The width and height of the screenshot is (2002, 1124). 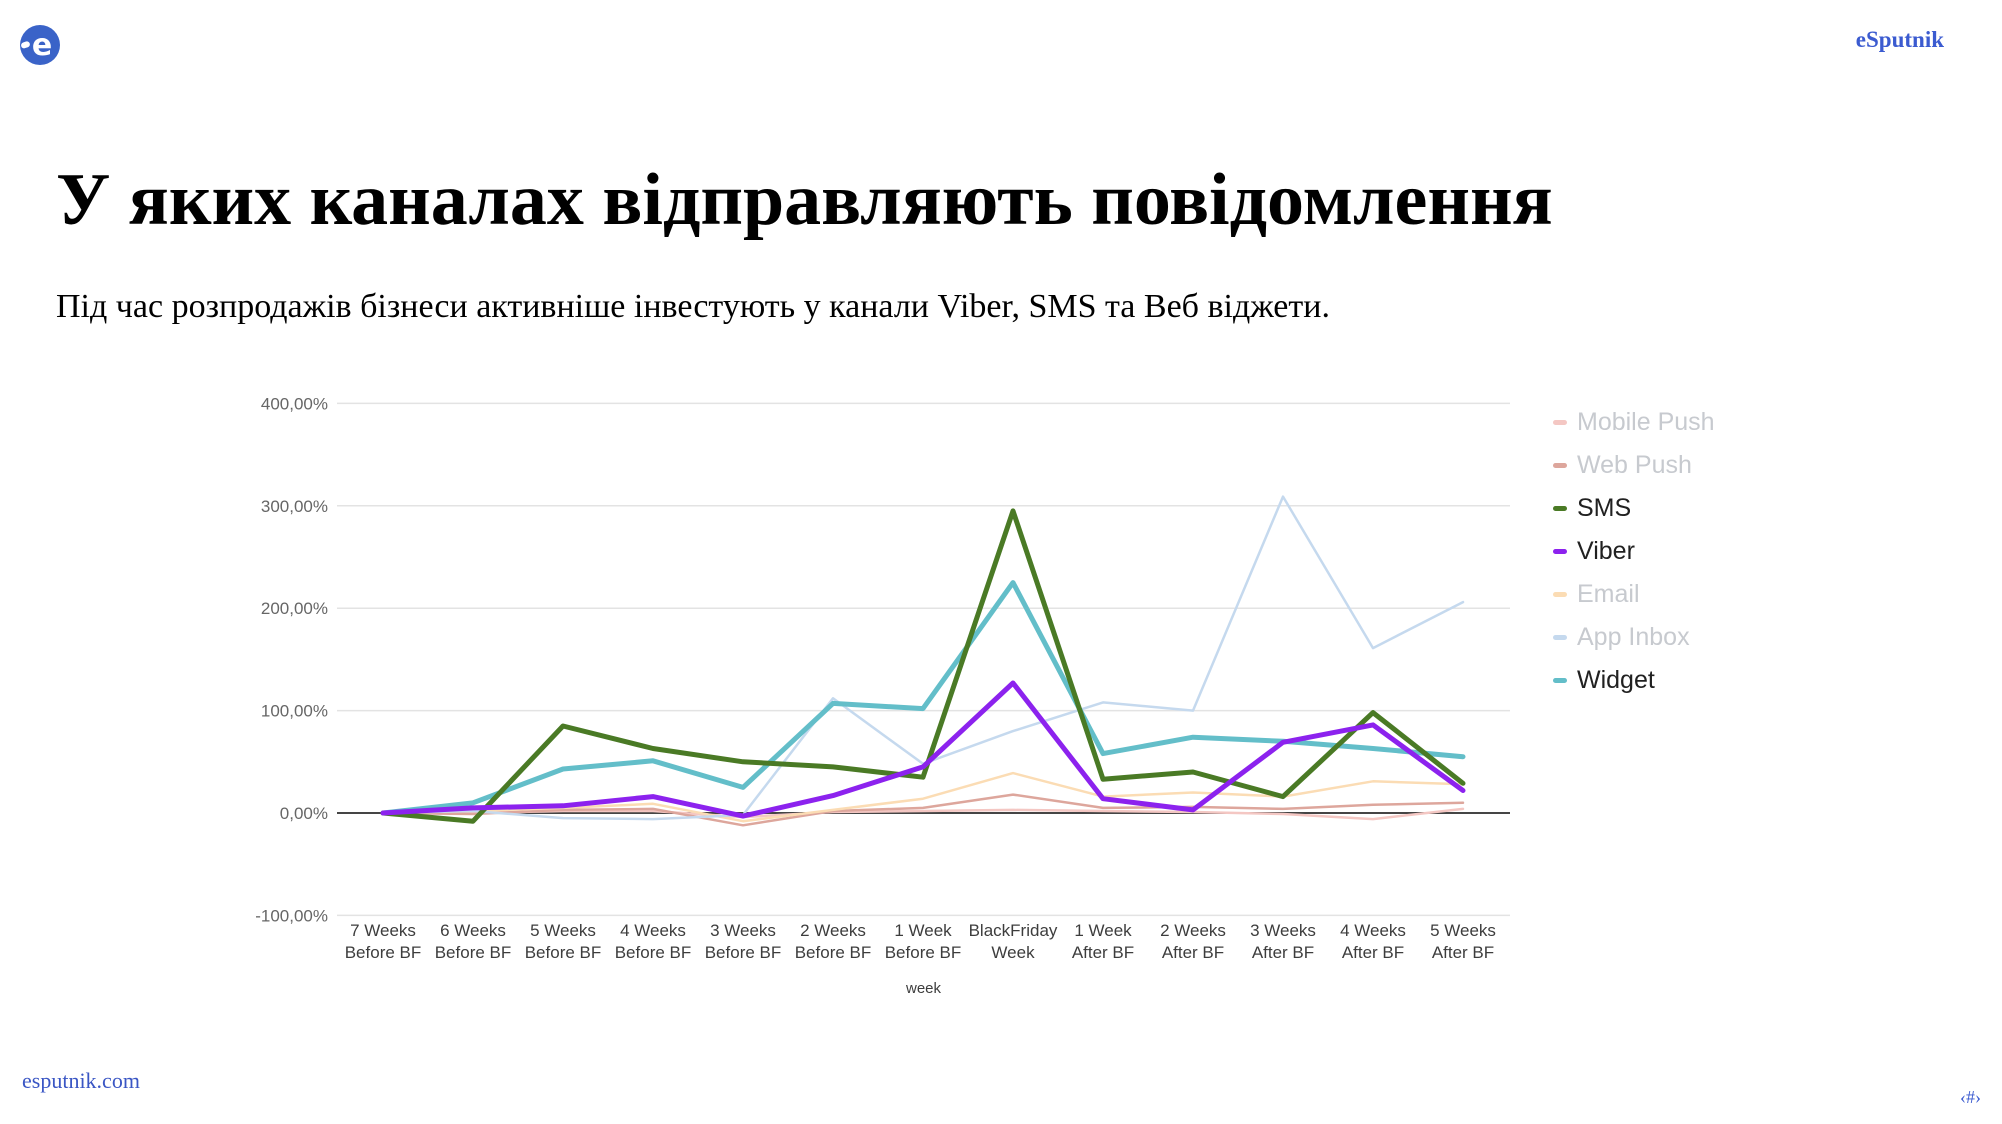 What do you see at coordinates (294, 404) in the screenshot?
I see `y-tick-label: 400,00%` at bounding box center [294, 404].